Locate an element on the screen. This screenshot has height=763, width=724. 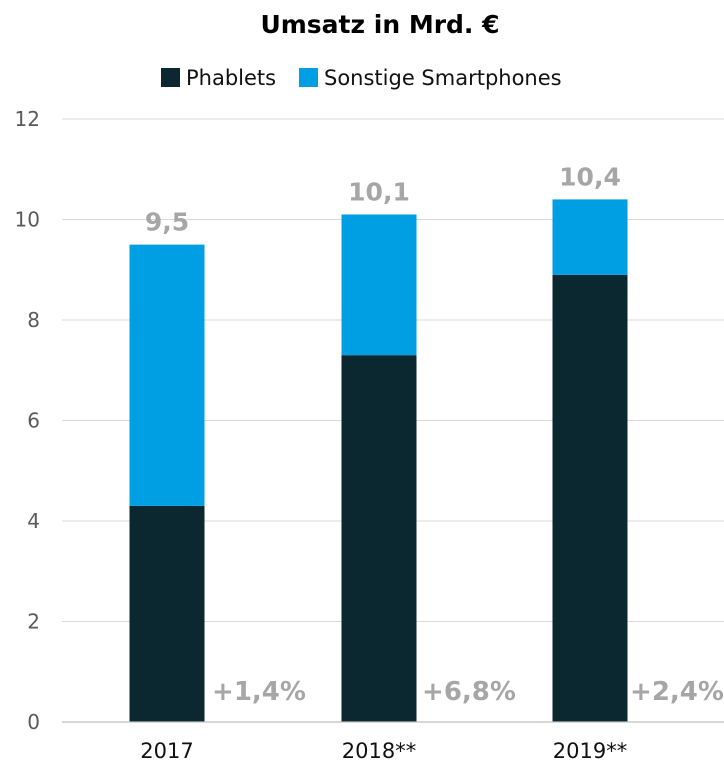
growth-label: +2,4% is located at coordinates (677, 692).